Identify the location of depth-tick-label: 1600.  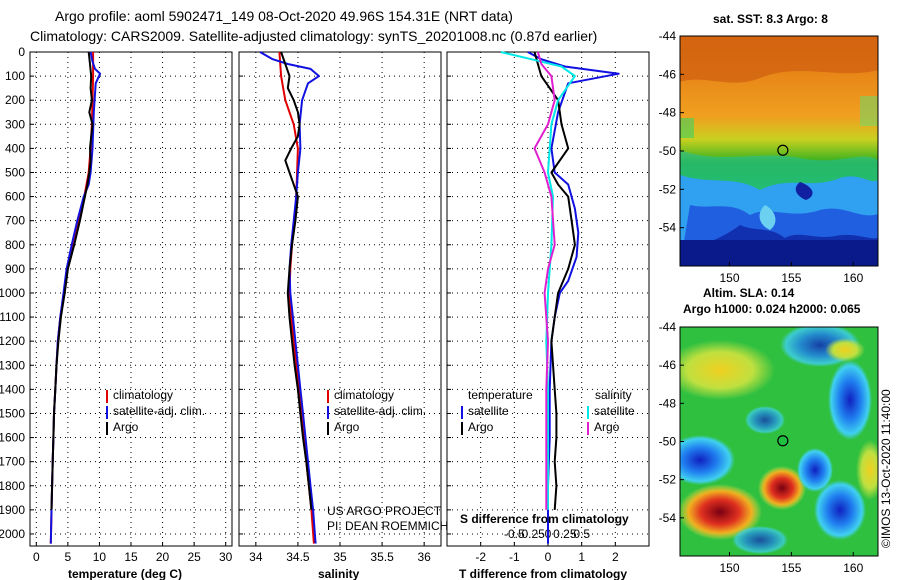
(12, 438).